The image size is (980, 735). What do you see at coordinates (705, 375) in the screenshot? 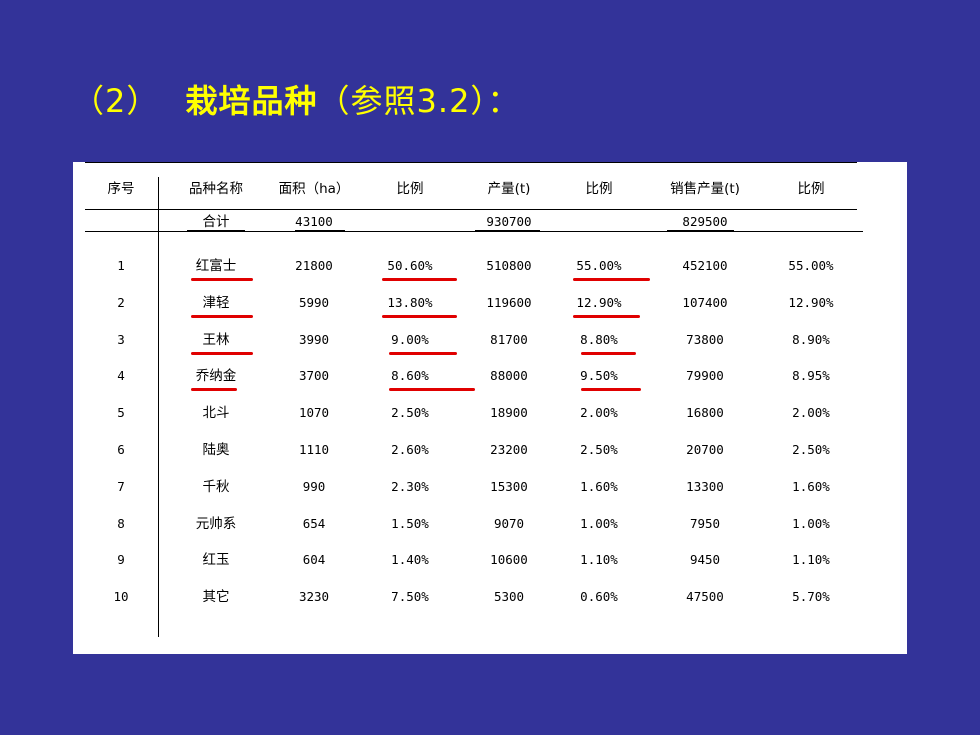
I see `cell-sales: 79900` at bounding box center [705, 375].